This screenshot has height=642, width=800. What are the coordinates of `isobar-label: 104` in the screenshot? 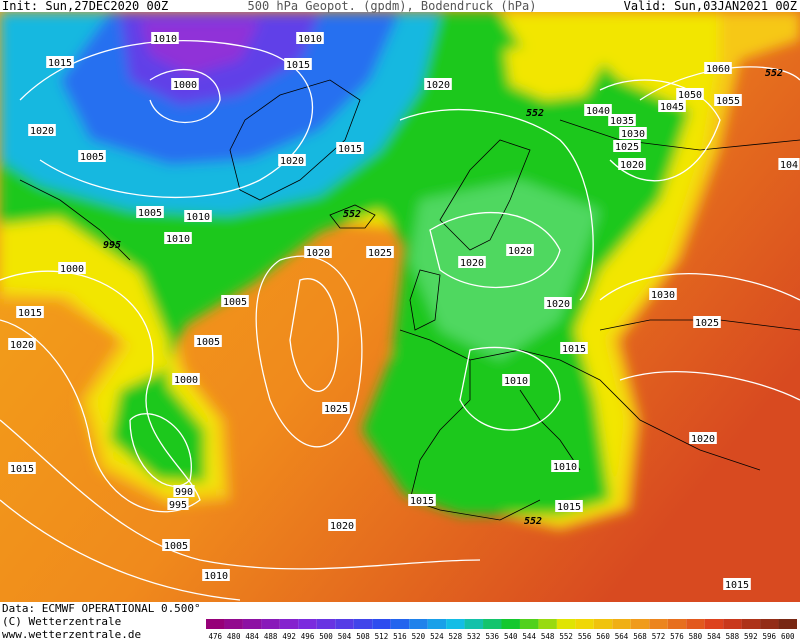 It's located at (789, 165).